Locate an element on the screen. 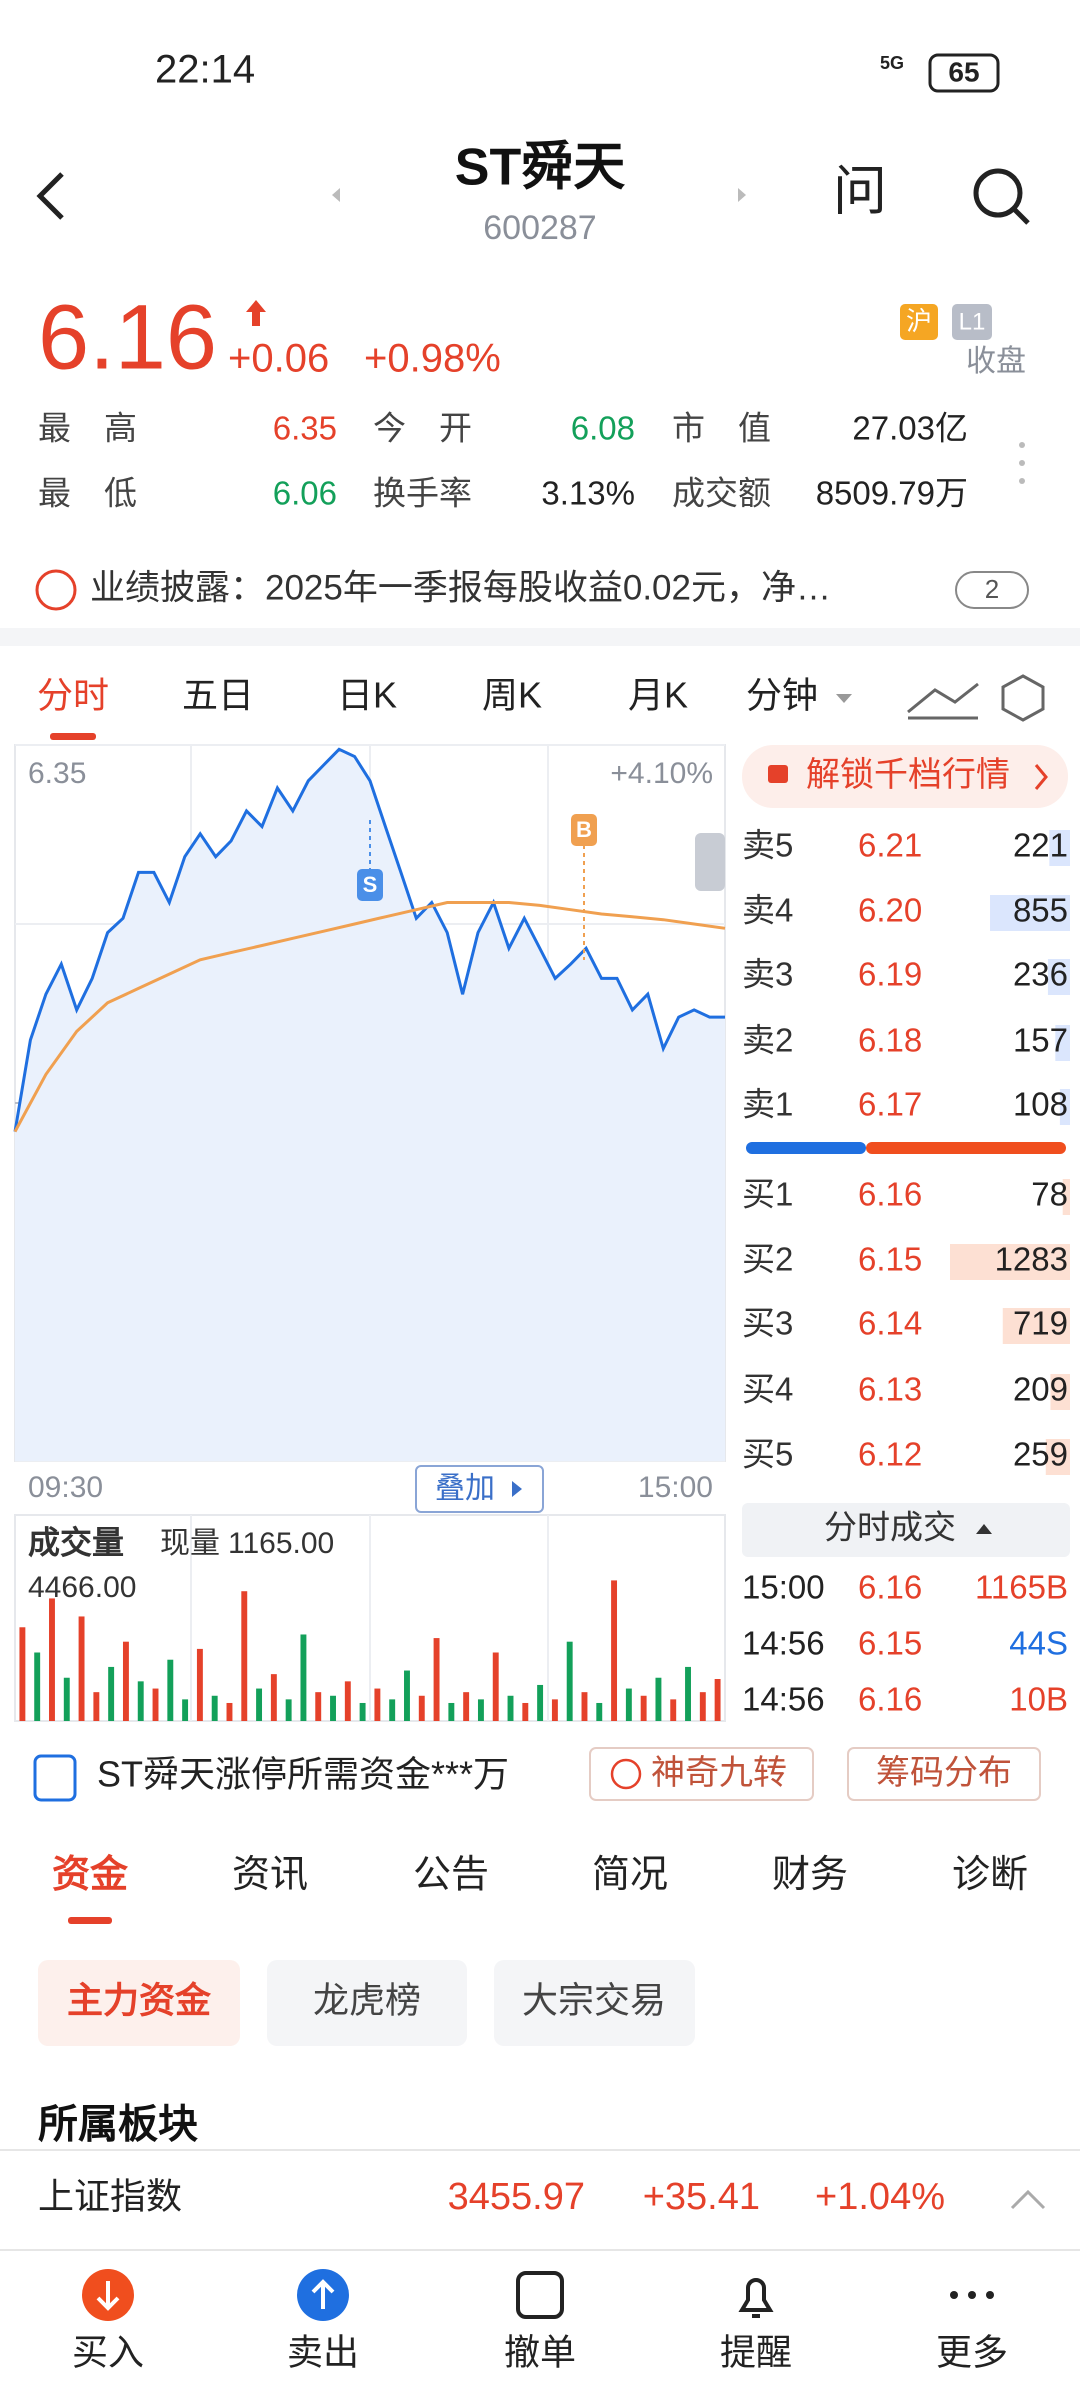 The height and width of the screenshot is (2400, 1080). unlock-pill is located at coordinates (905, 776).